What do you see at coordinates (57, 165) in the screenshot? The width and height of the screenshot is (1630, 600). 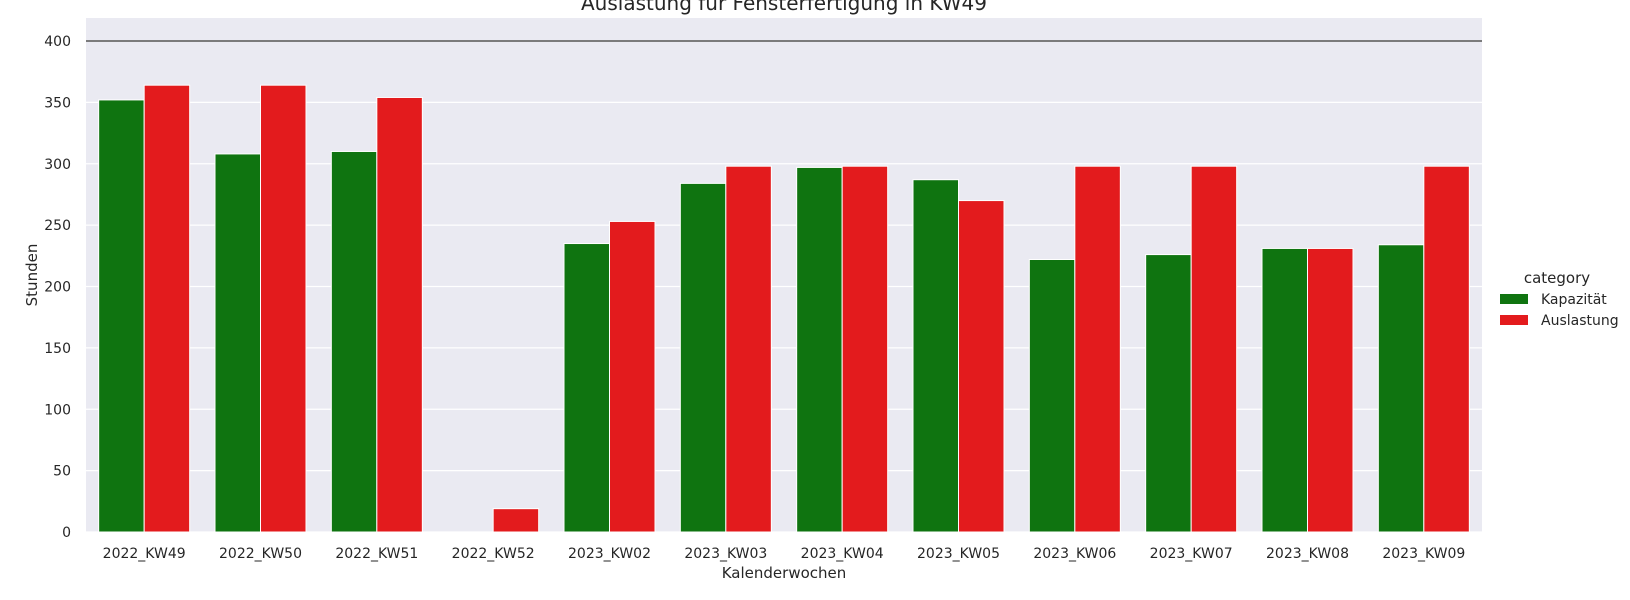 I see `y-tick-label: 300` at bounding box center [57, 165].